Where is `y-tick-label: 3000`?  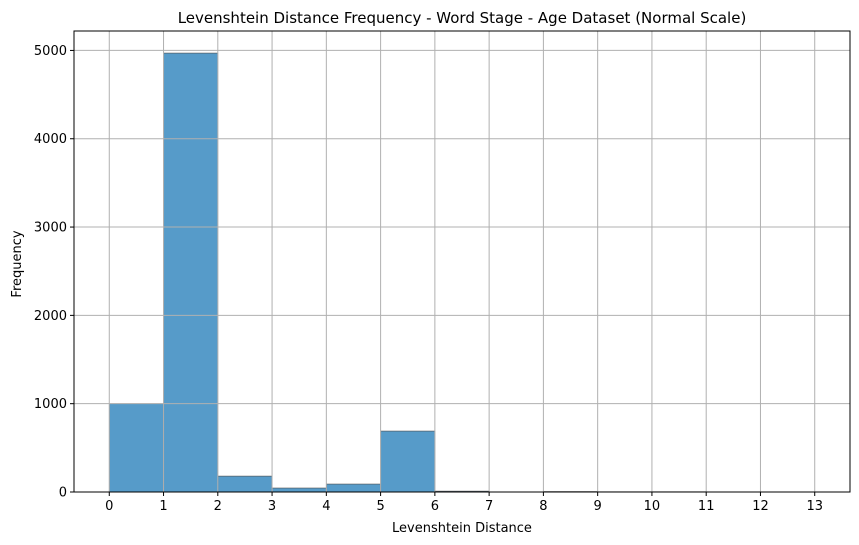
y-tick-label: 3000 is located at coordinates (50, 228).